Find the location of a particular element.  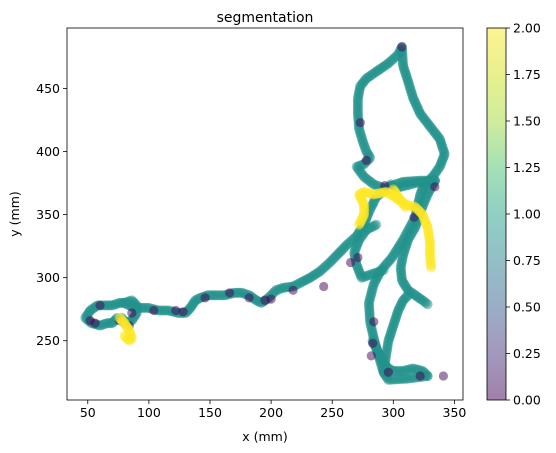

colorbar: 0.00 0.25 0.50 0.75 1.00 1.25 1.50 1.75 2.00 is located at coordinates (513, 214).